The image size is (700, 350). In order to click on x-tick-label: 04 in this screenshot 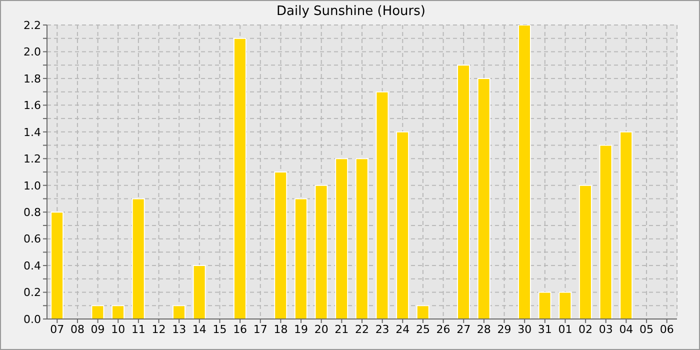, I will do `click(626, 329)`.